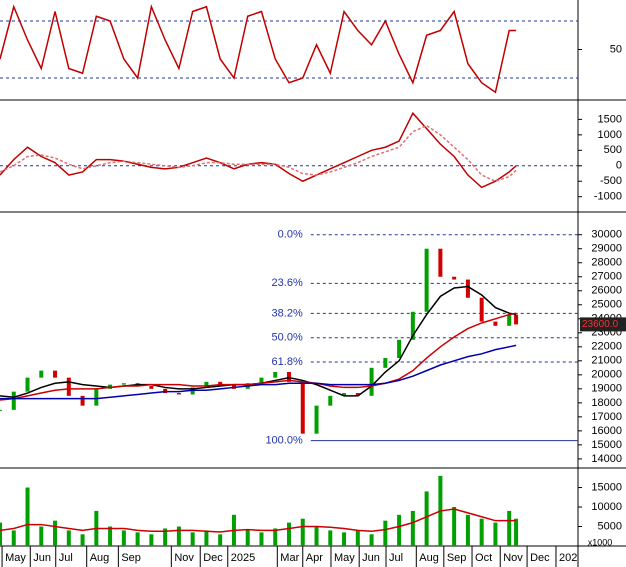 The width and height of the screenshot is (626, 567). Describe the element at coordinates (287, 283) in the screenshot. I see `fib-label: 23.6%` at that location.